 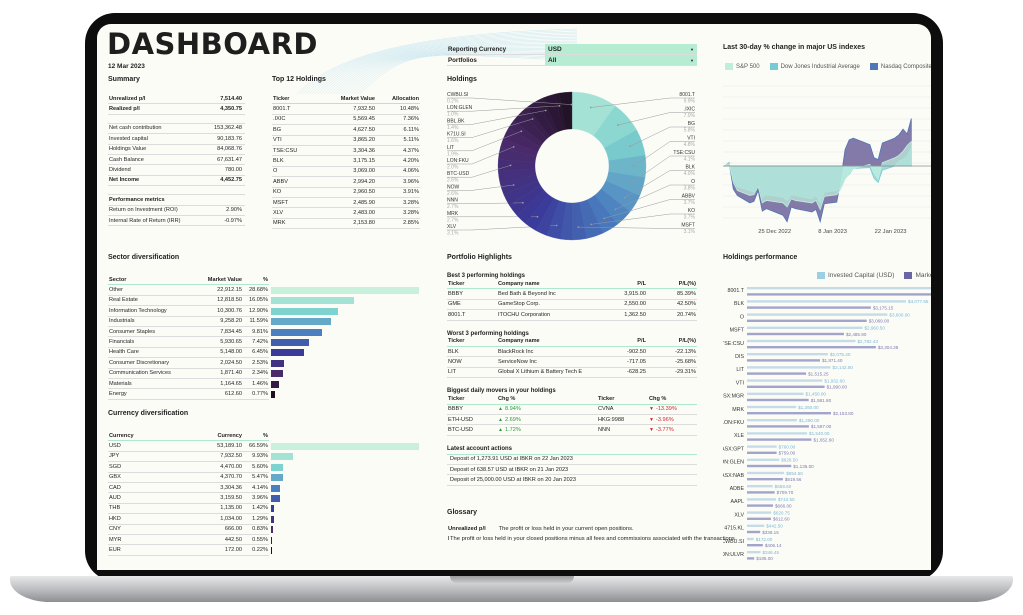 What do you see at coordinates (690, 232) in the screenshot?
I see `slice-percent: 3.1%` at bounding box center [690, 232].